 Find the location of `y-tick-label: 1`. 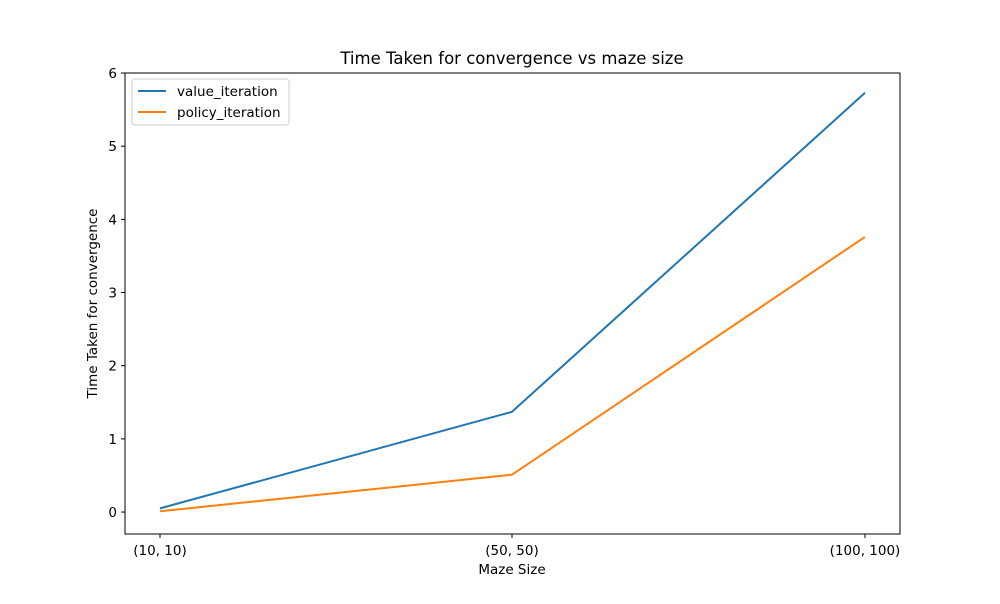

y-tick-label: 1 is located at coordinates (112, 440).